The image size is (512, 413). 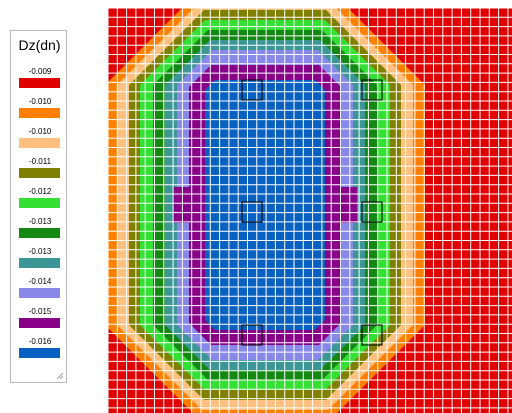 What do you see at coordinates (252, 212) in the screenshot?
I see `support-mid-left` at bounding box center [252, 212].